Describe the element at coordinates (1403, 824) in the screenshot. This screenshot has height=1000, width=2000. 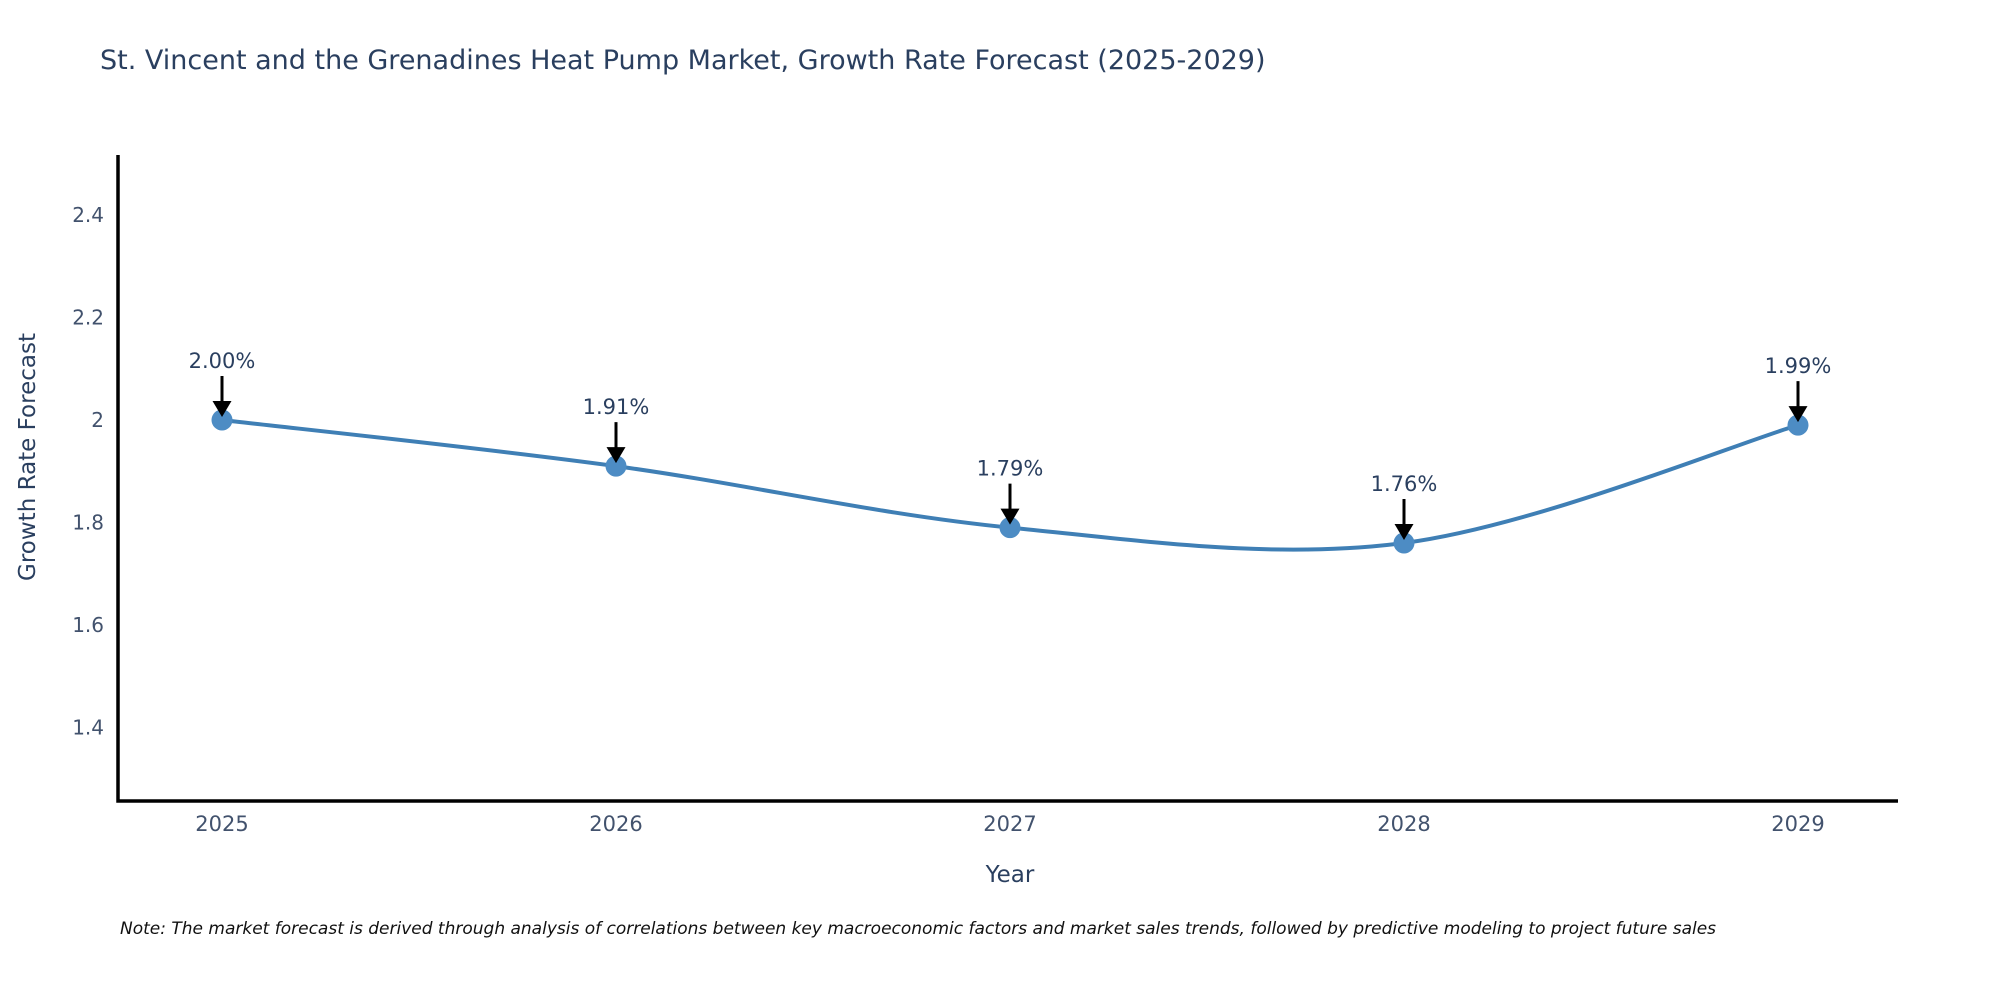
I see `x-tick-label: 2028` at that location.